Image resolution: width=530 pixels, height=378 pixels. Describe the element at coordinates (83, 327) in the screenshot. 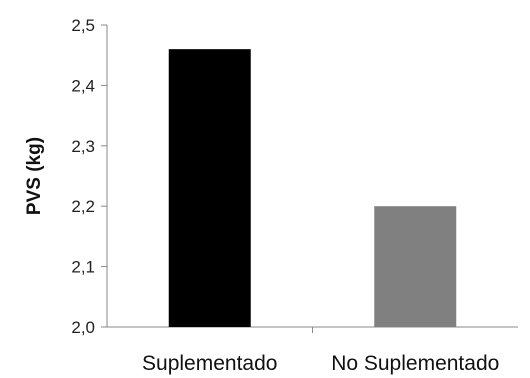

I see `y-tick-label: 2,0` at that location.